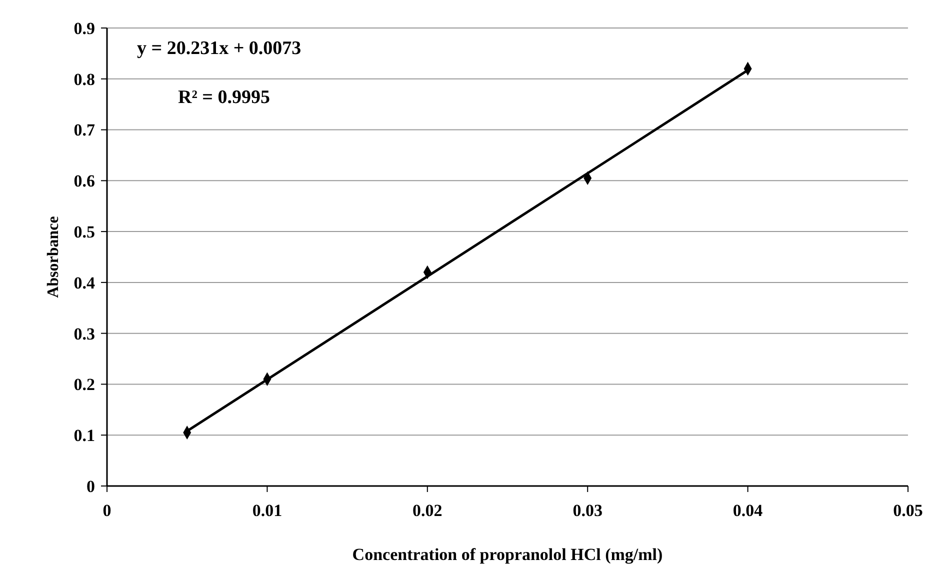  Describe the element at coordinates (587, 510) in the screenshot. I see `x-tick-label: 0.03` at that location.